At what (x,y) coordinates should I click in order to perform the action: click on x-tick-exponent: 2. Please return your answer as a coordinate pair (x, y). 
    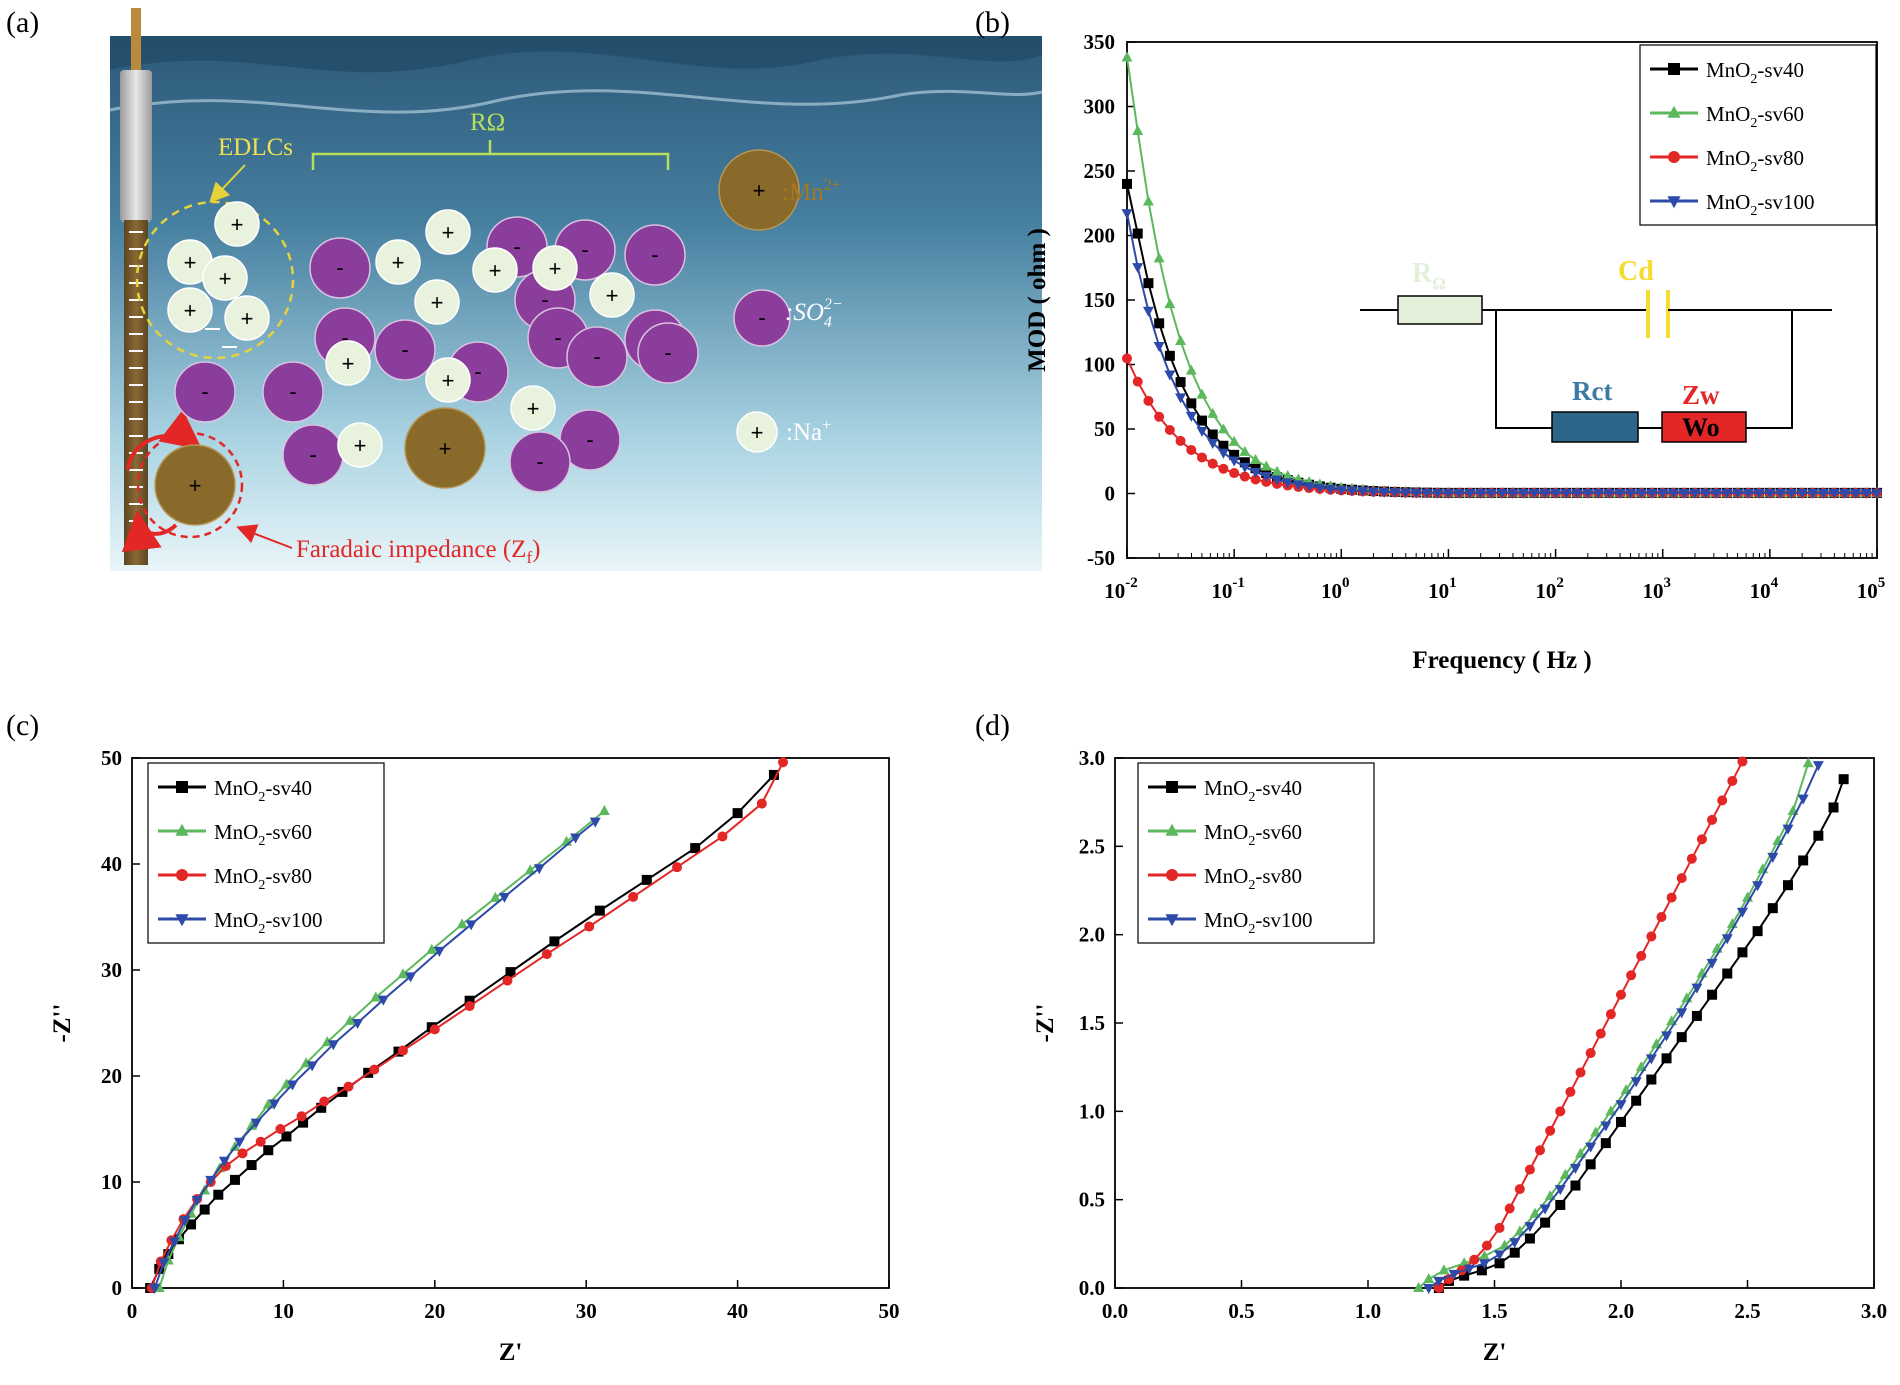
    Looking at the image, I should click on (1560, 583).